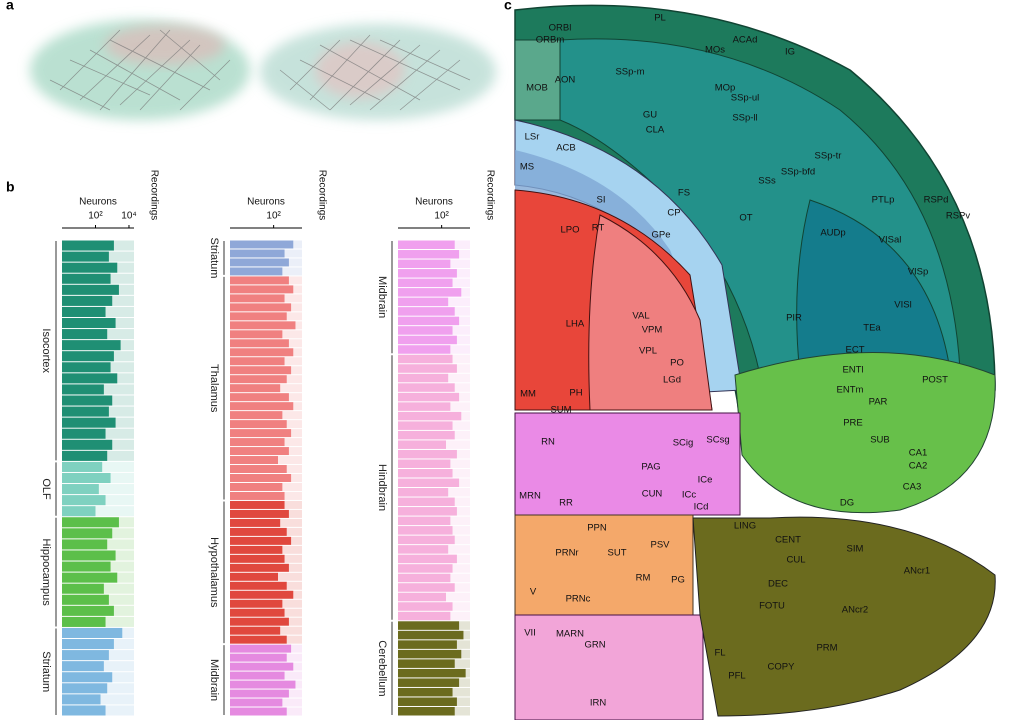 This screenshot has width=1024, height=720. Describe the element at coordinates (745, 526) in the screenshot. I see `region-label: LING` at that location.